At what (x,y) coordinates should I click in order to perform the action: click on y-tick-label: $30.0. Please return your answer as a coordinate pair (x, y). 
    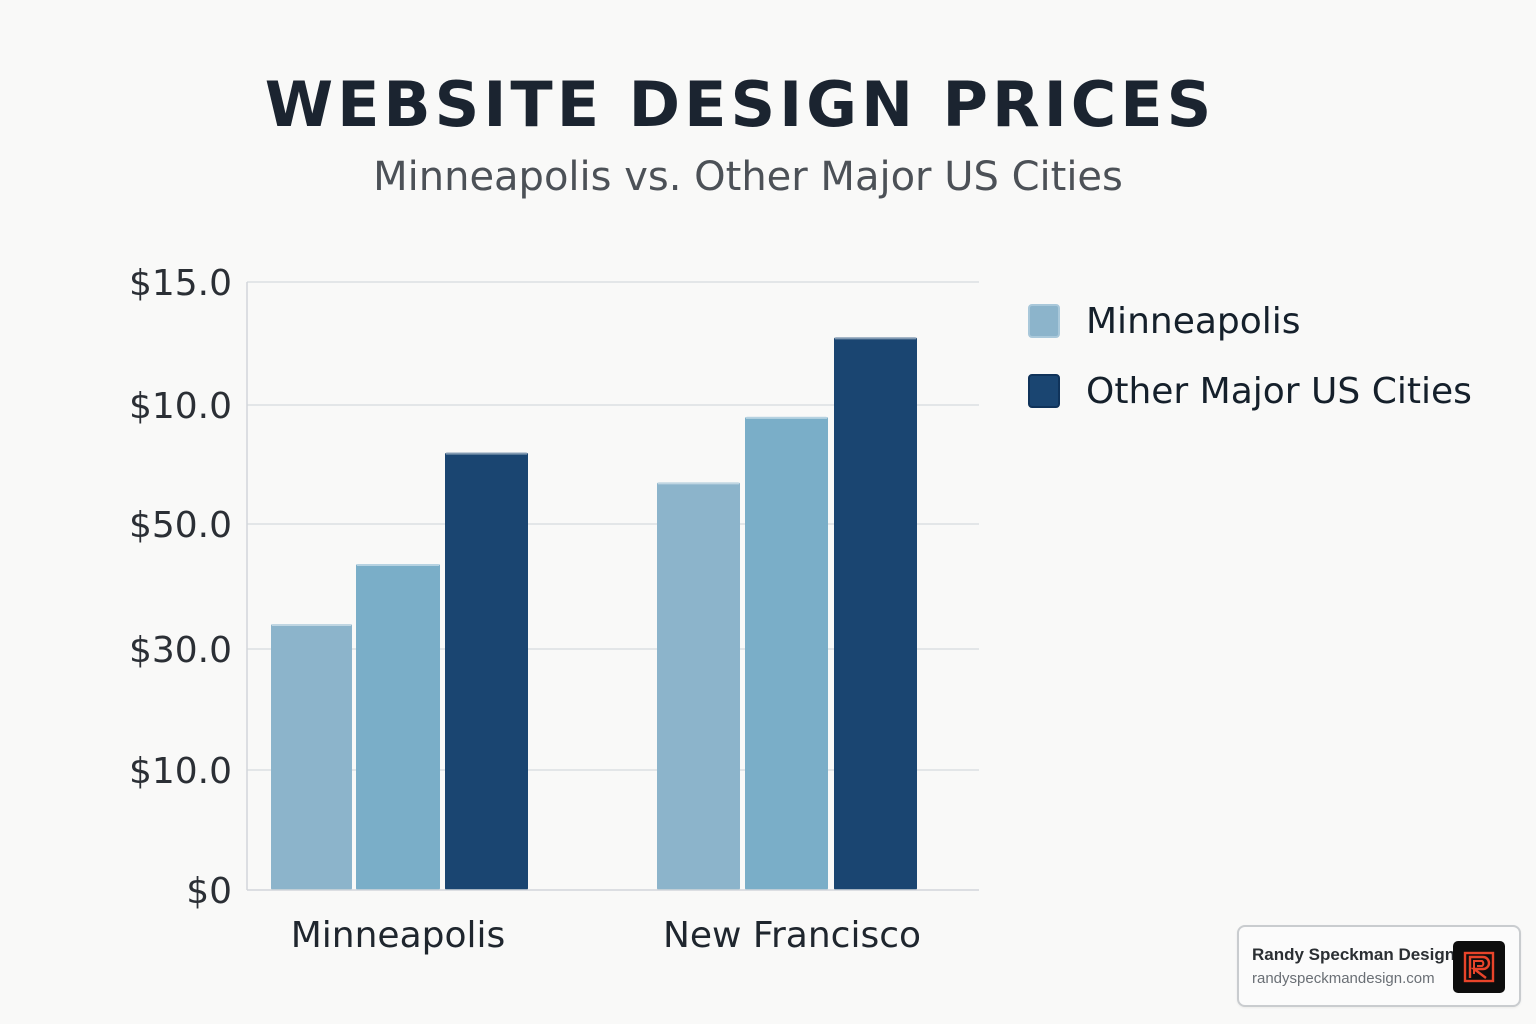
    Looking at the image, I should click on (180, 650).